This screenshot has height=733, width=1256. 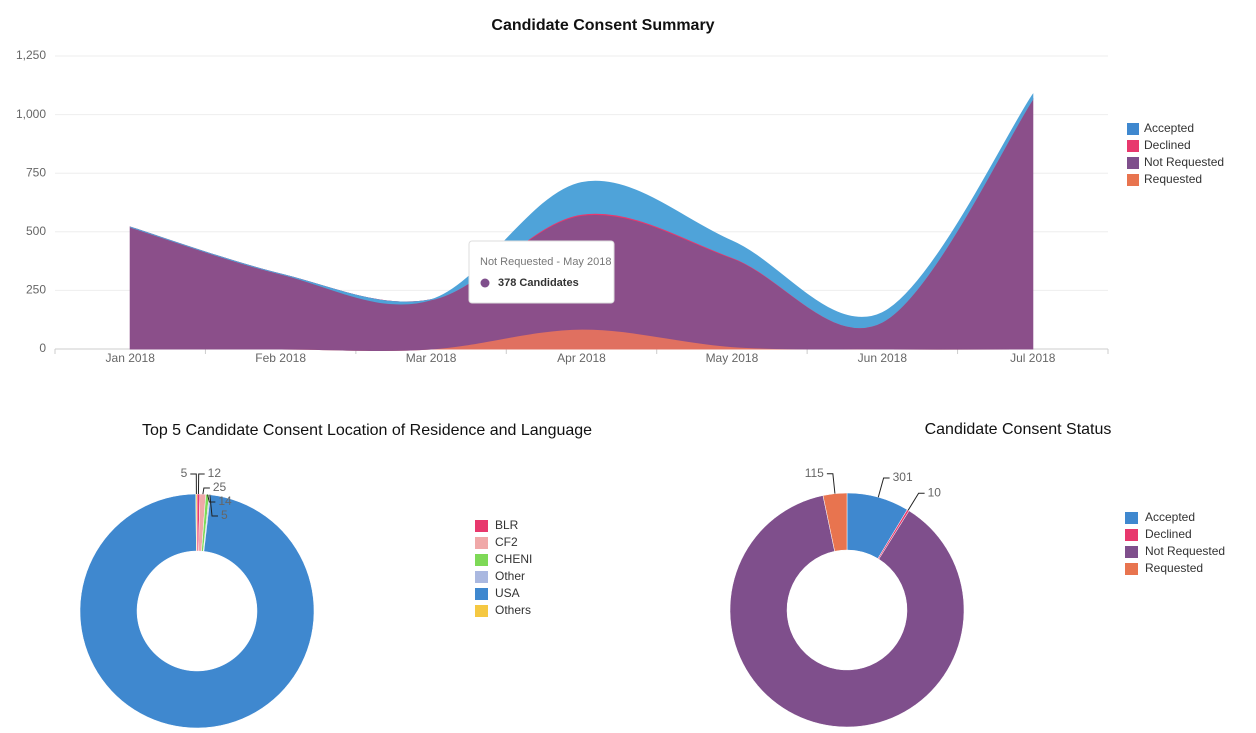 What do you see at coordinates (513, 559) in the screenshot?
I see `legend-label: CHENI` at bounding box center [513, 559].